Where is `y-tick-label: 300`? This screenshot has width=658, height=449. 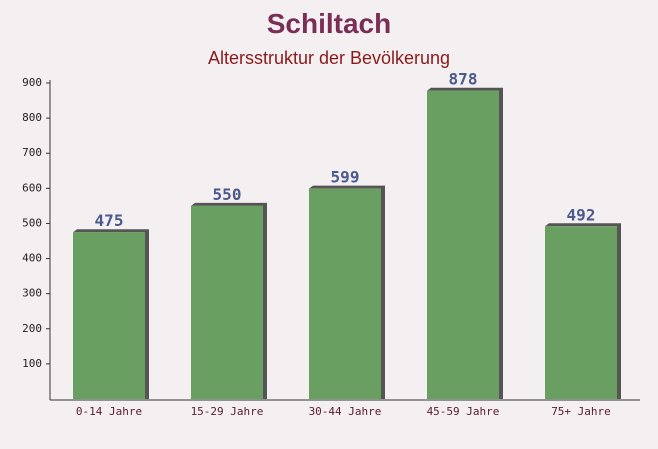
y-tick-label: 300 is located at coordinates (32, 293).